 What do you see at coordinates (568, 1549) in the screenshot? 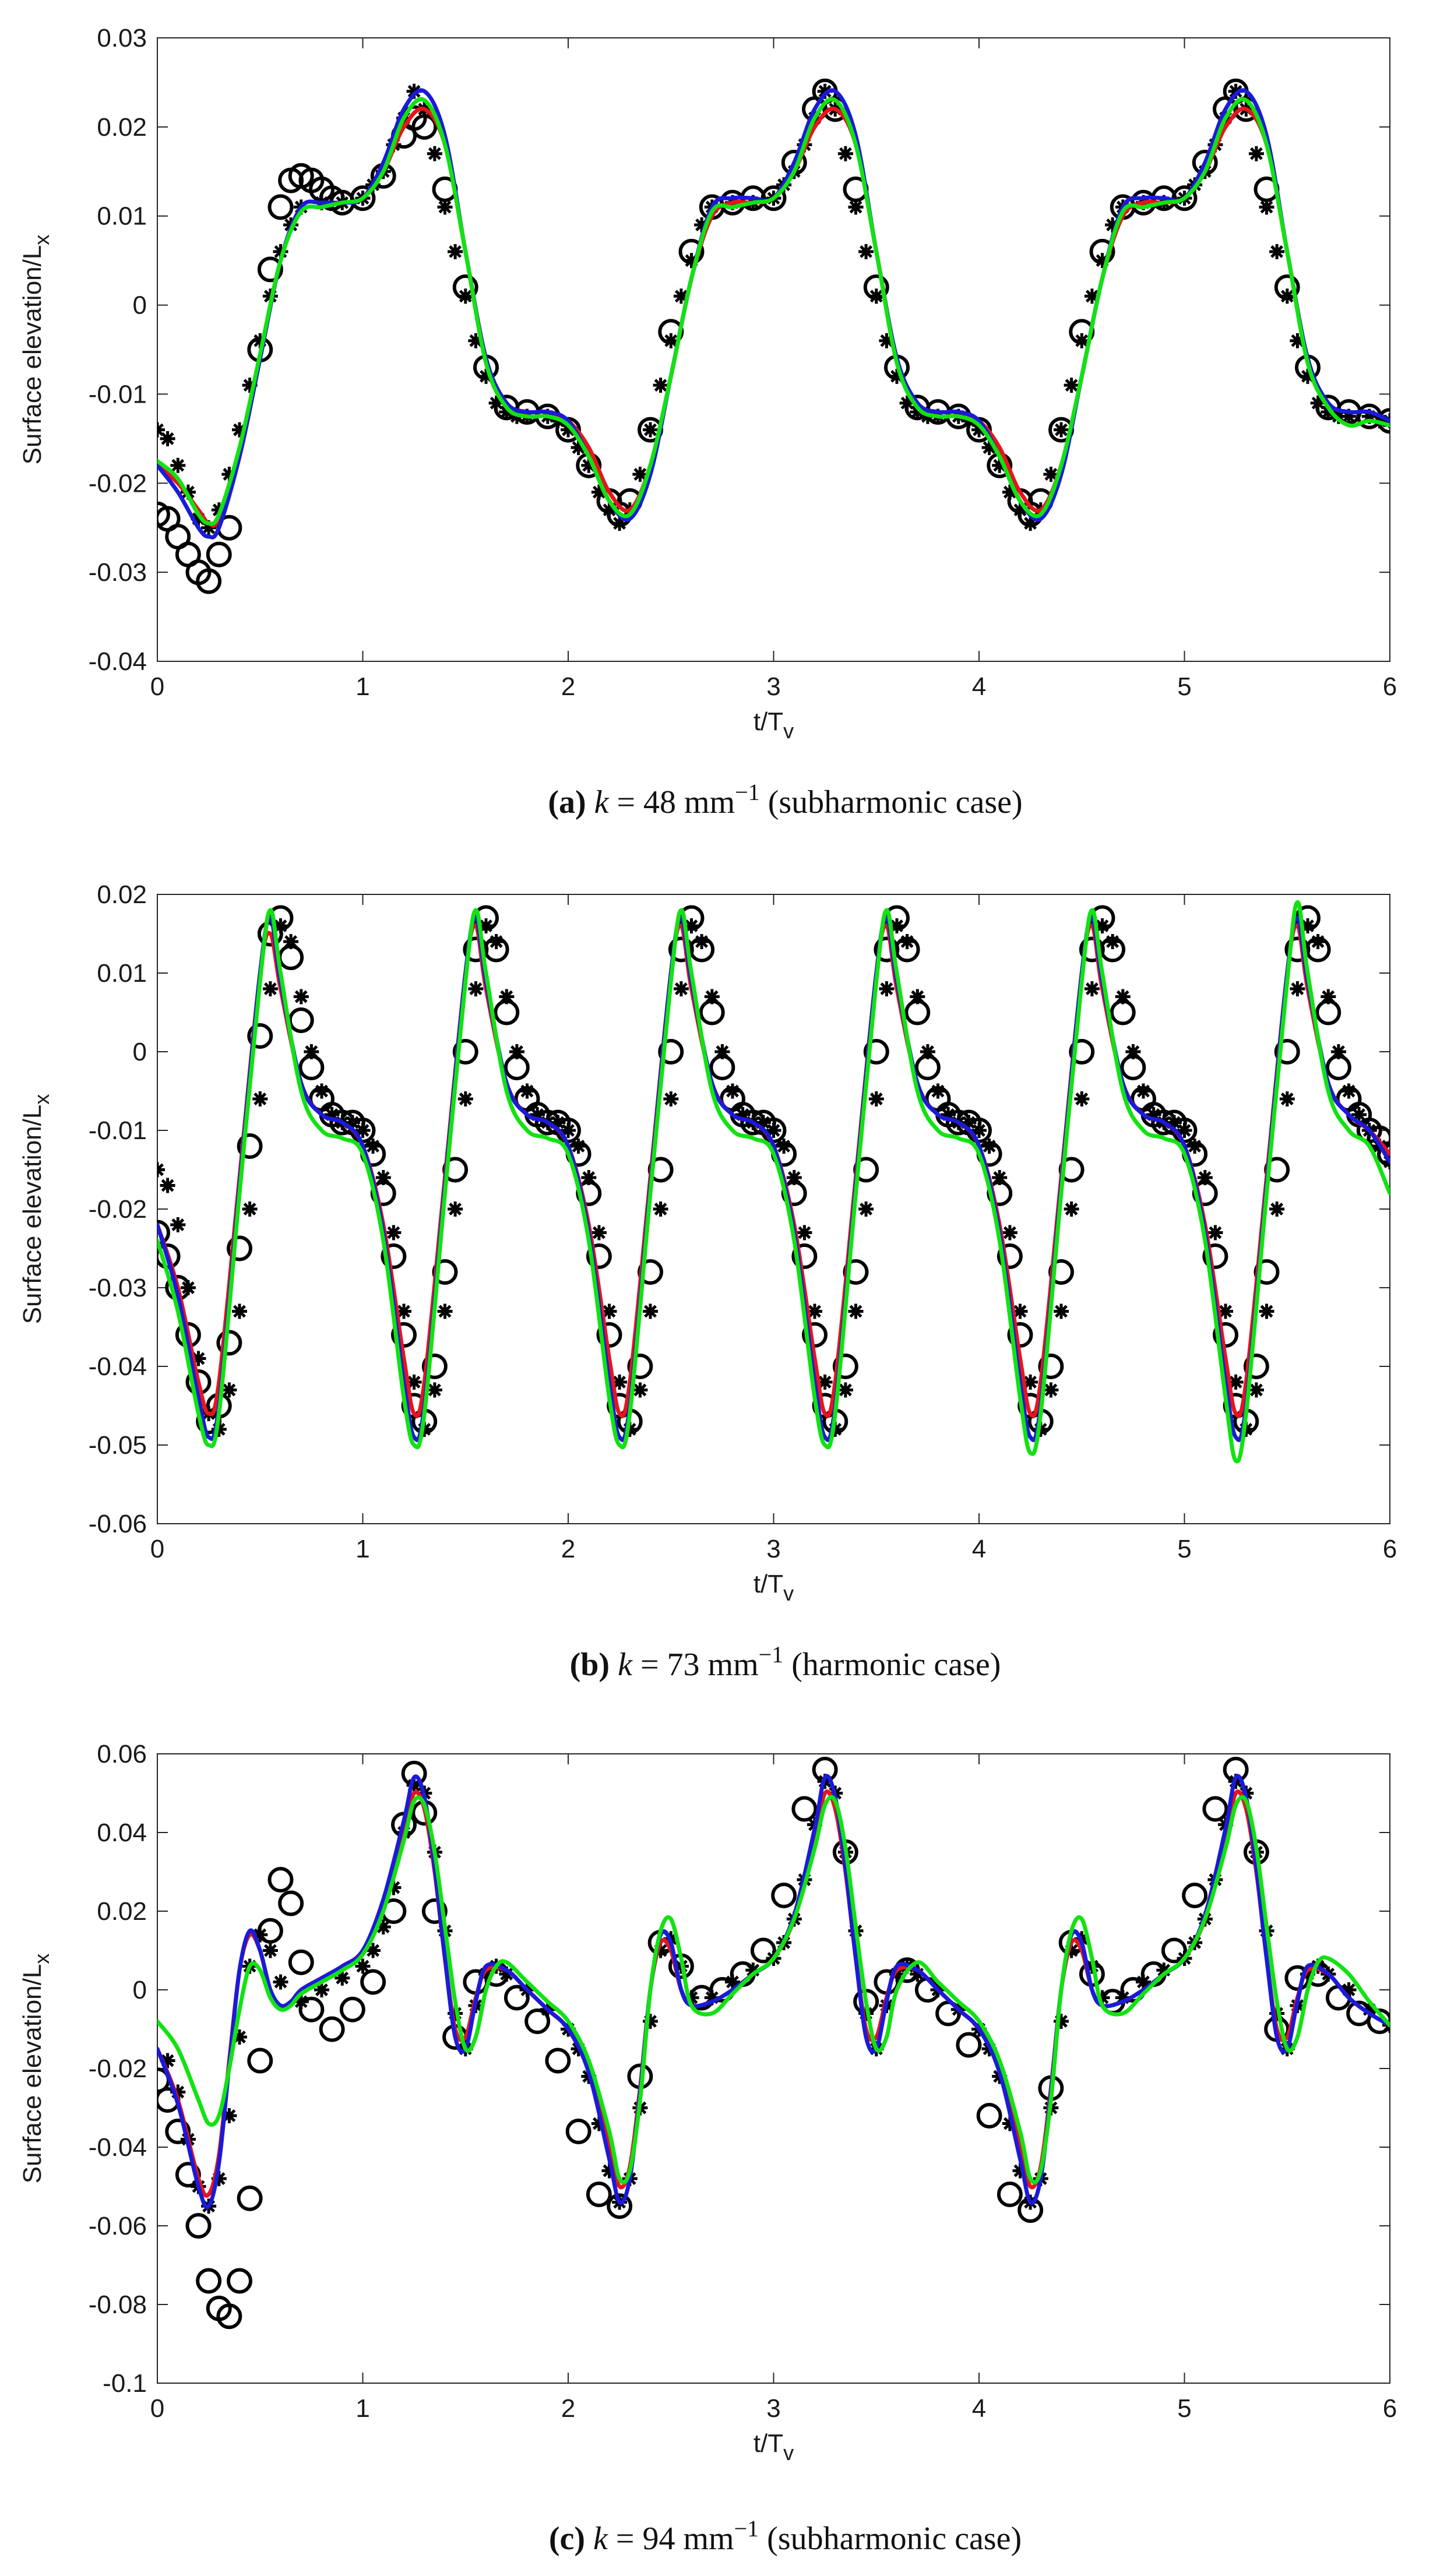
I see `x-tick-label: 2` at bounding box center [568, 1549].